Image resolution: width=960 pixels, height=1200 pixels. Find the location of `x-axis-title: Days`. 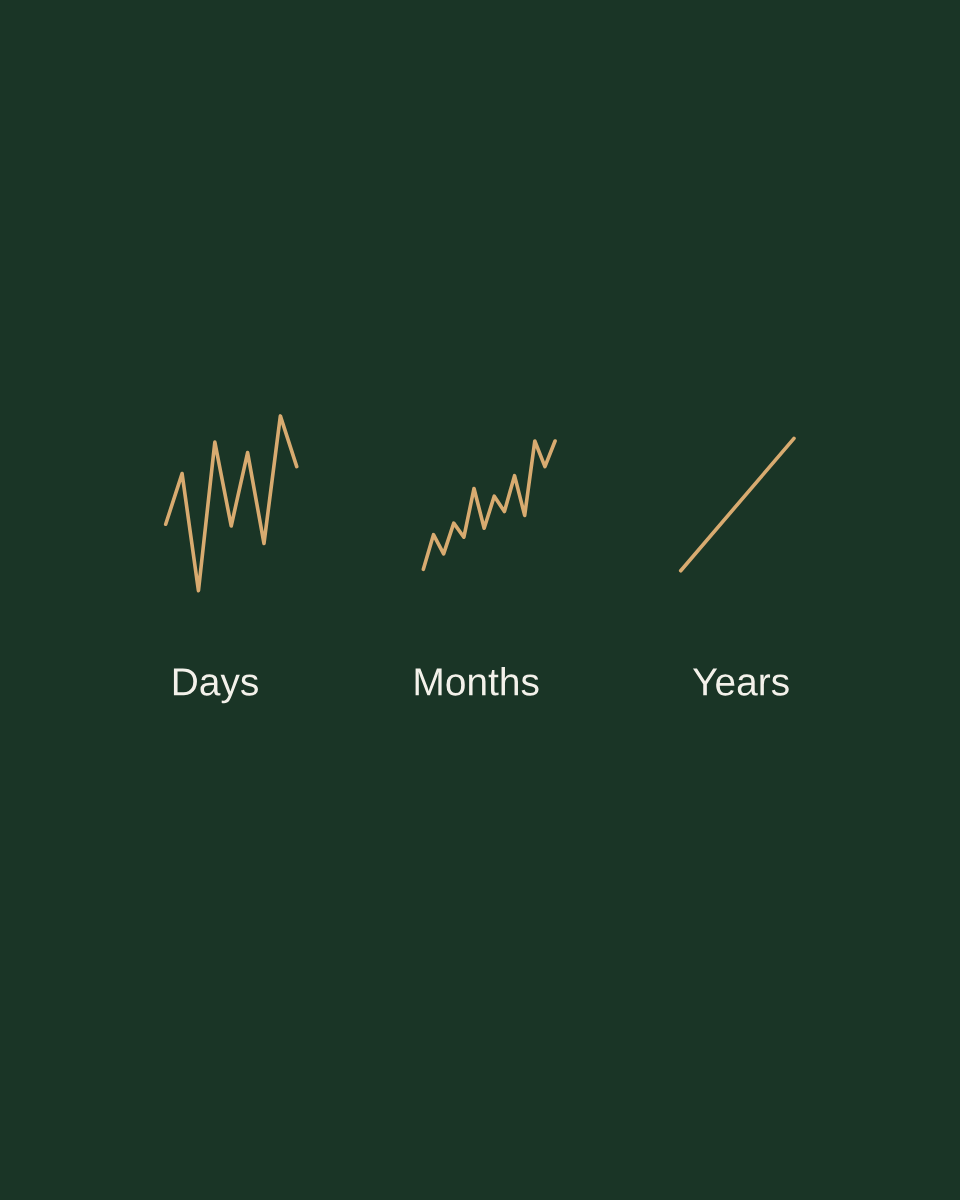

x-axis-title: Days is located at coordinates (215, 686).